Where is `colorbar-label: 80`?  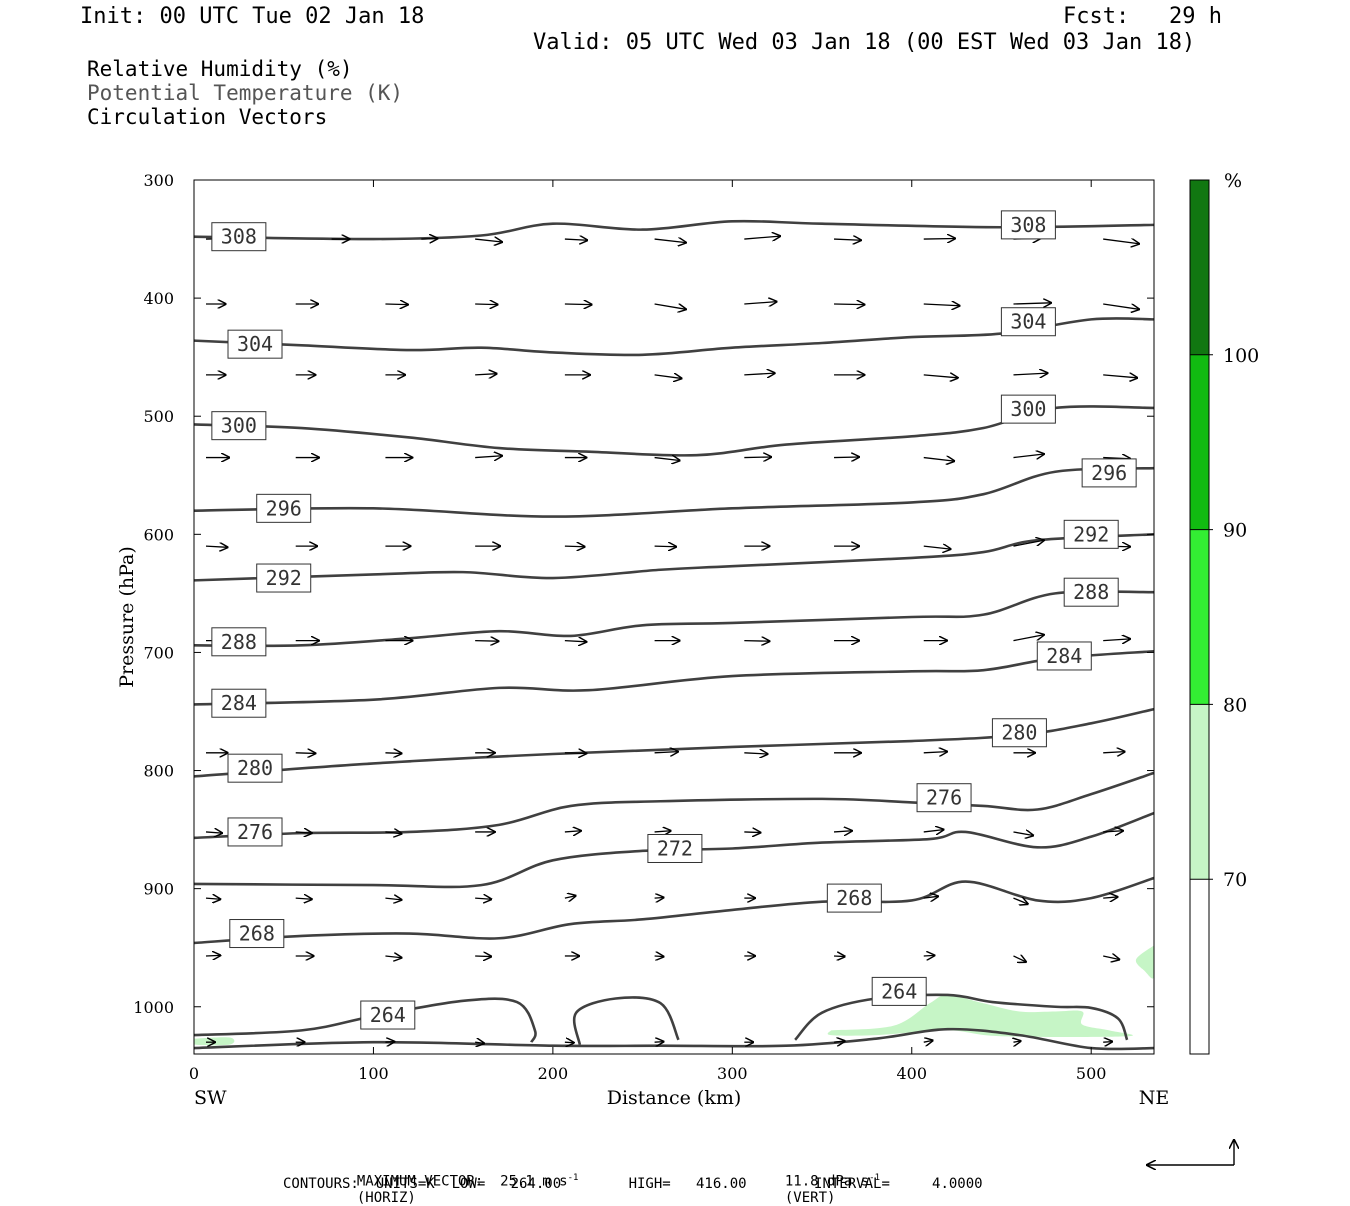 colorbar-label: 80 is located at coordinates (1235, 705).